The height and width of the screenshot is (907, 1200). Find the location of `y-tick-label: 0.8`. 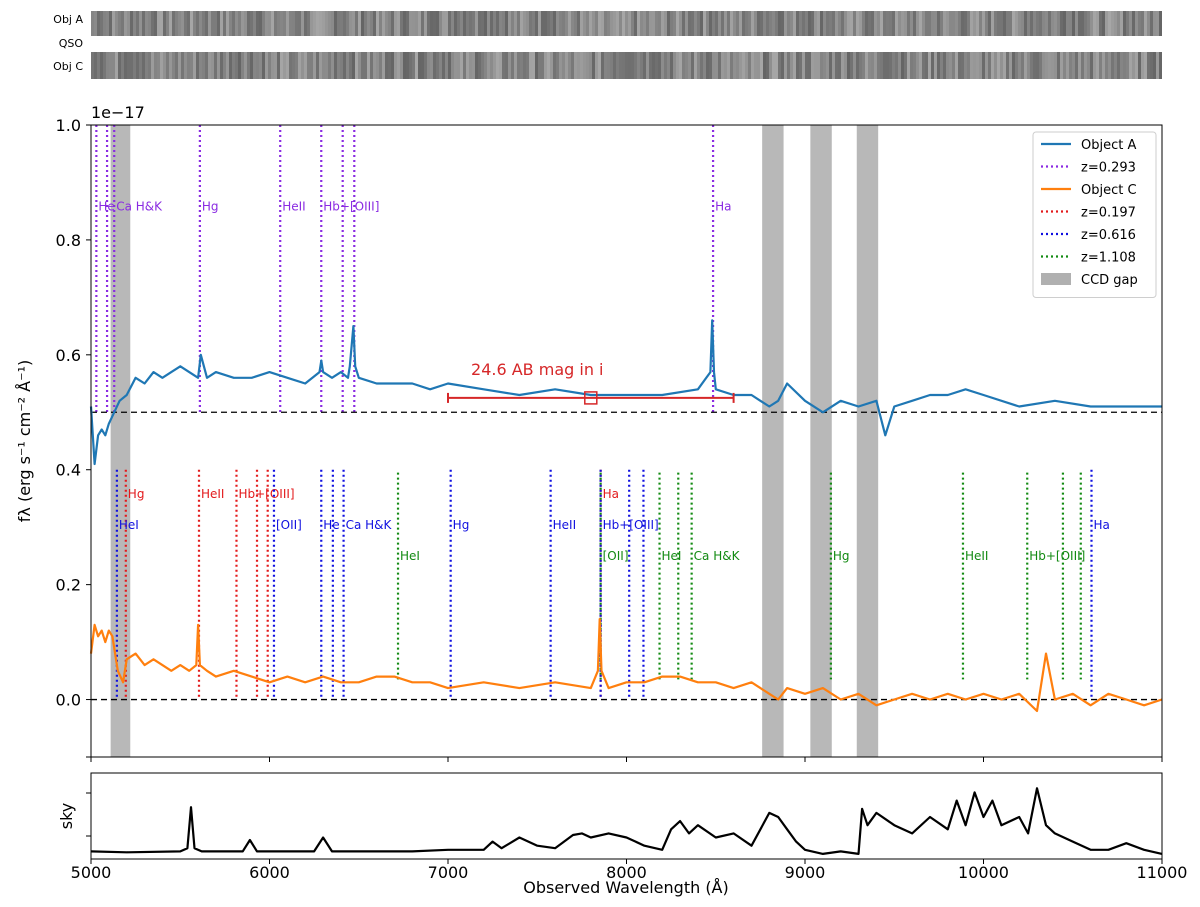

y-tick-label: 0.8 is located at coordinates (68, 240).